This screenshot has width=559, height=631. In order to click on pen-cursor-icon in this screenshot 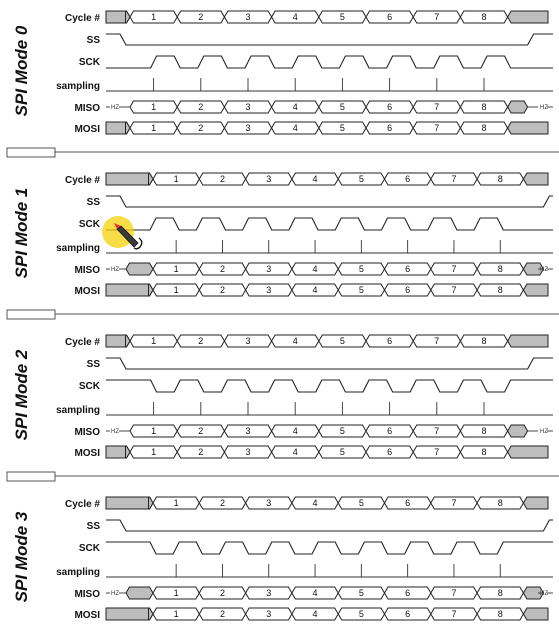, I will do `click(122, 233)`.